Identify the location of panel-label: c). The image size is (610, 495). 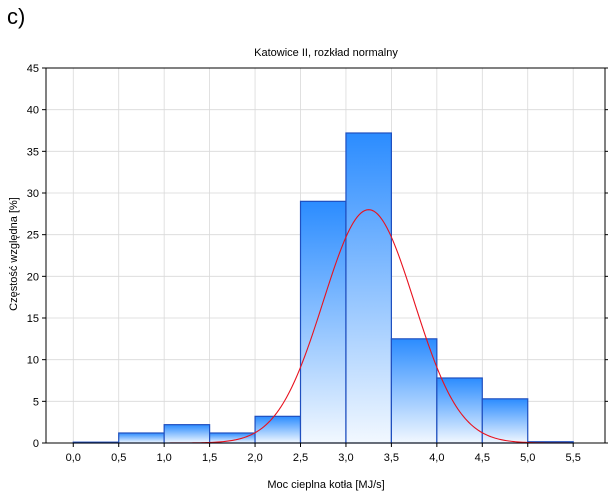
(16, 16).